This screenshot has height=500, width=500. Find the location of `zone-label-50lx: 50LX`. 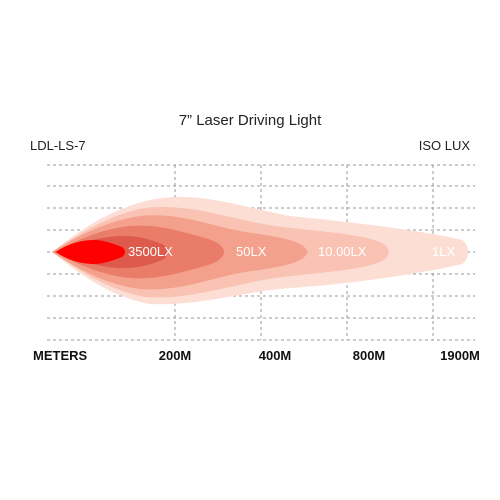

zone-label-50lx: 50LX is located at coordinates (251, 251).